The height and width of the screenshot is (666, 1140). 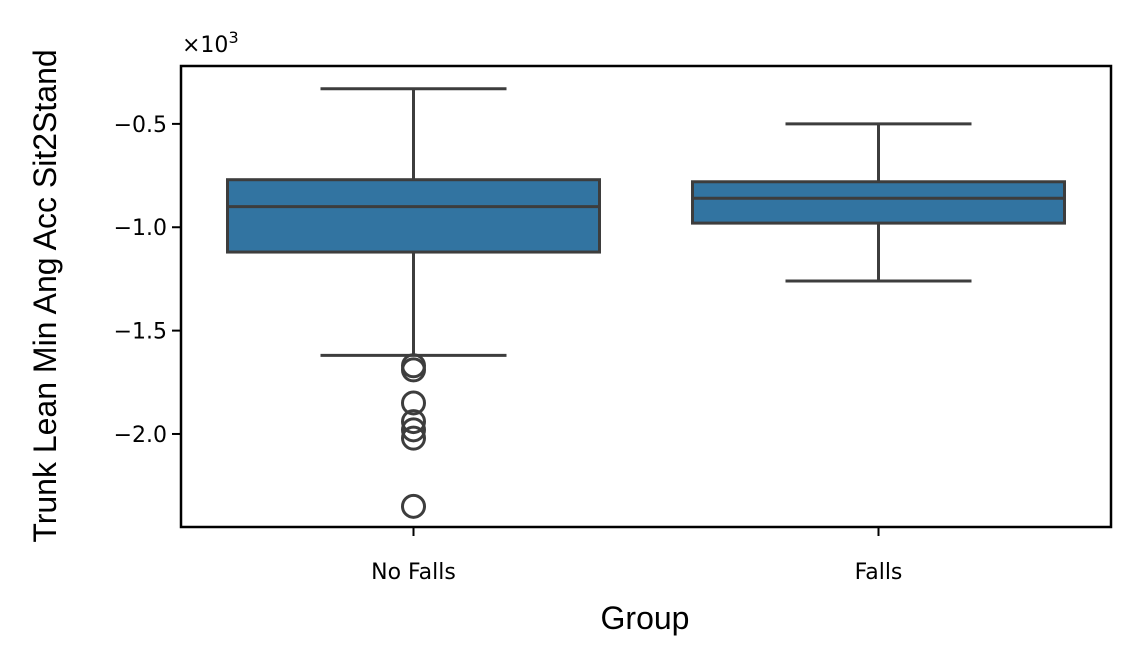 I want to click on y-axis-multiplier: ×103, so click(x=210, y=43).